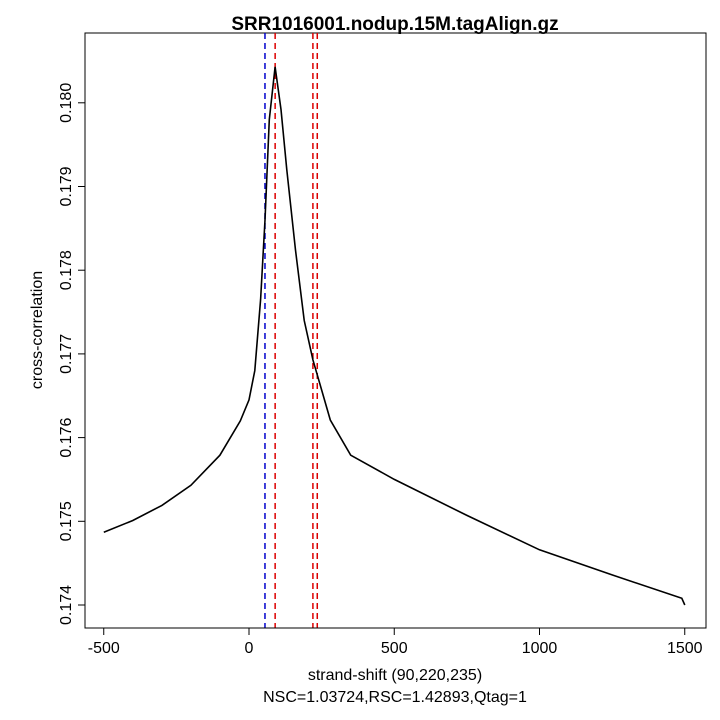 Image resolution: width=720 pixels, height=720 pixels. I want to click on y-tick-label: 0.179, so click(66, 186).